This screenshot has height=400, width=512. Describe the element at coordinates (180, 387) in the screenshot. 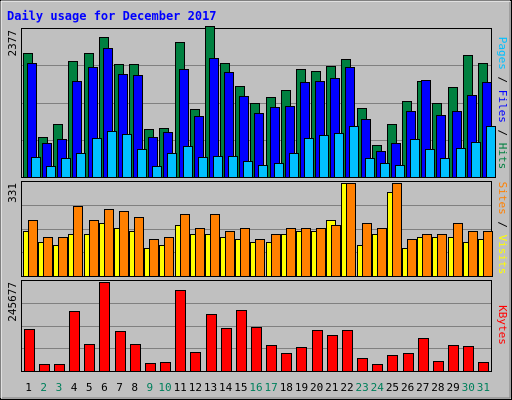

I see `day-label-11: 11` at that location.